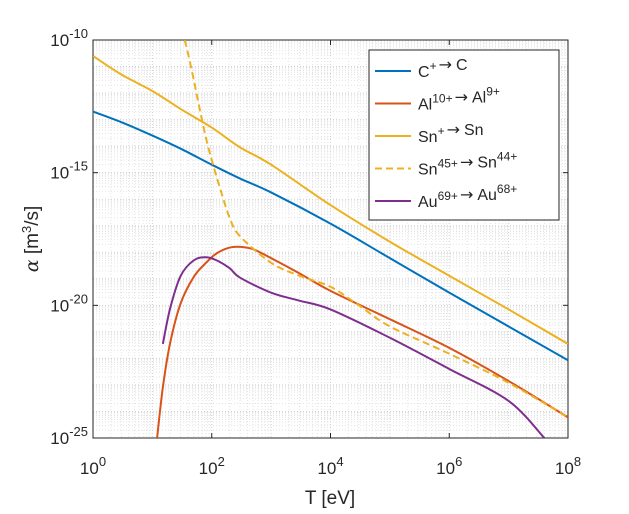 This screenshot has width=629, height=514. I want to click on y-tick-label: 10-15, so click(69, 171).